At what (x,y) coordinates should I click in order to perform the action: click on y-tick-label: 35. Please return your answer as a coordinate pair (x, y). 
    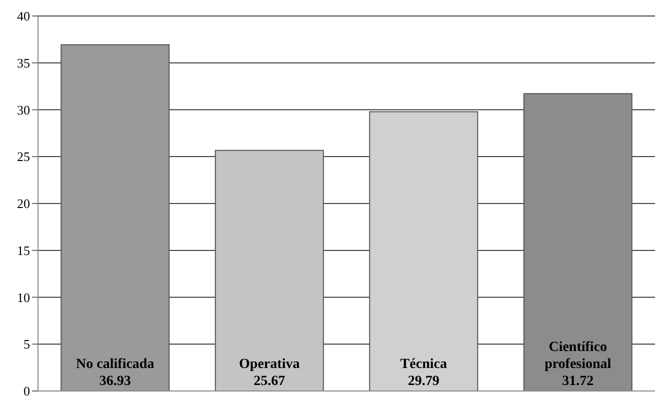
    Looking at the image, I should click on (23, 62).